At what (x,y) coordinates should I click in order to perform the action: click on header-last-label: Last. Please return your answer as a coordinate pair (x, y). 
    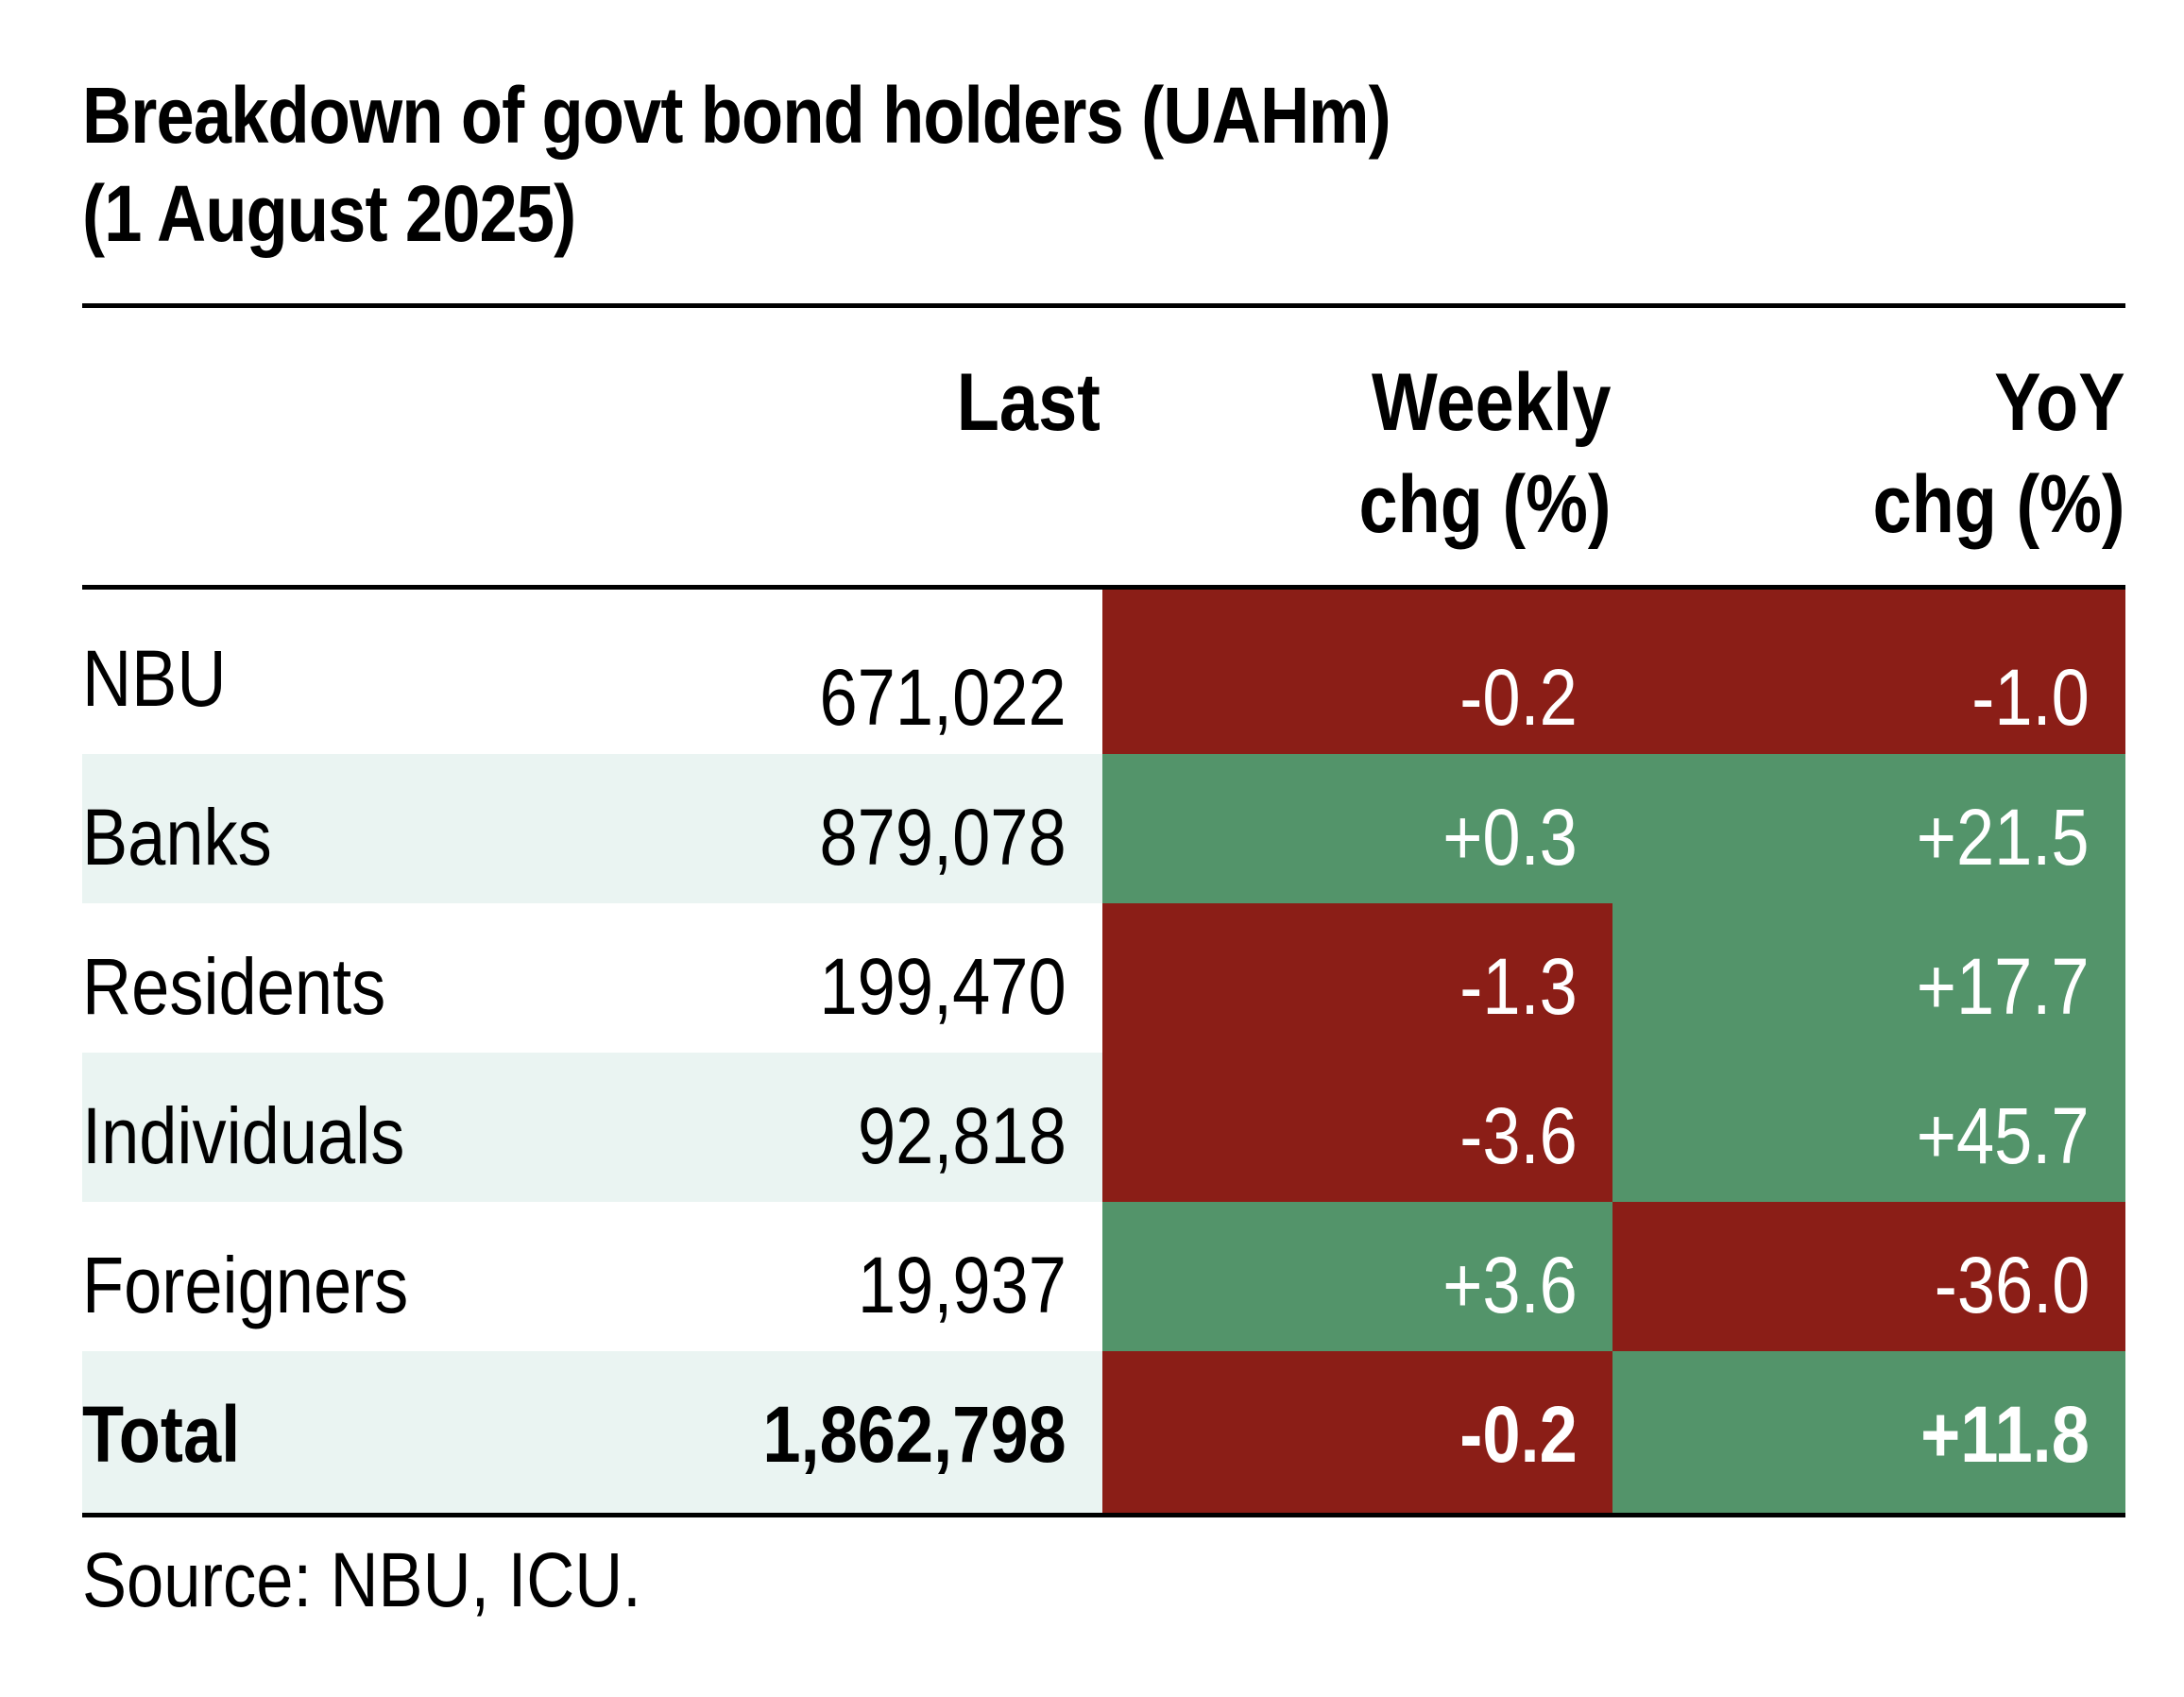
    Looking at the image, I should click on (1028, 402).